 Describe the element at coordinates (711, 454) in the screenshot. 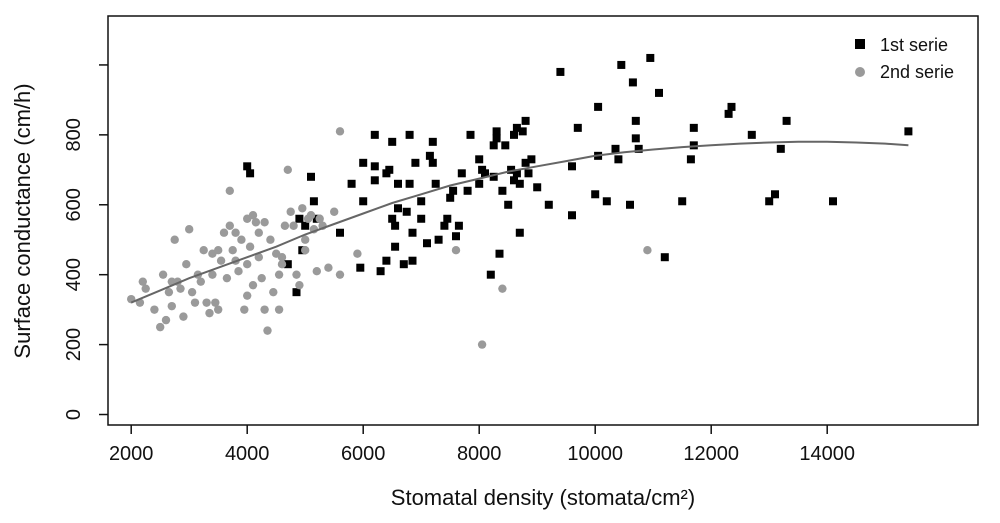

I see `x-tick-label: 12000` at that location.